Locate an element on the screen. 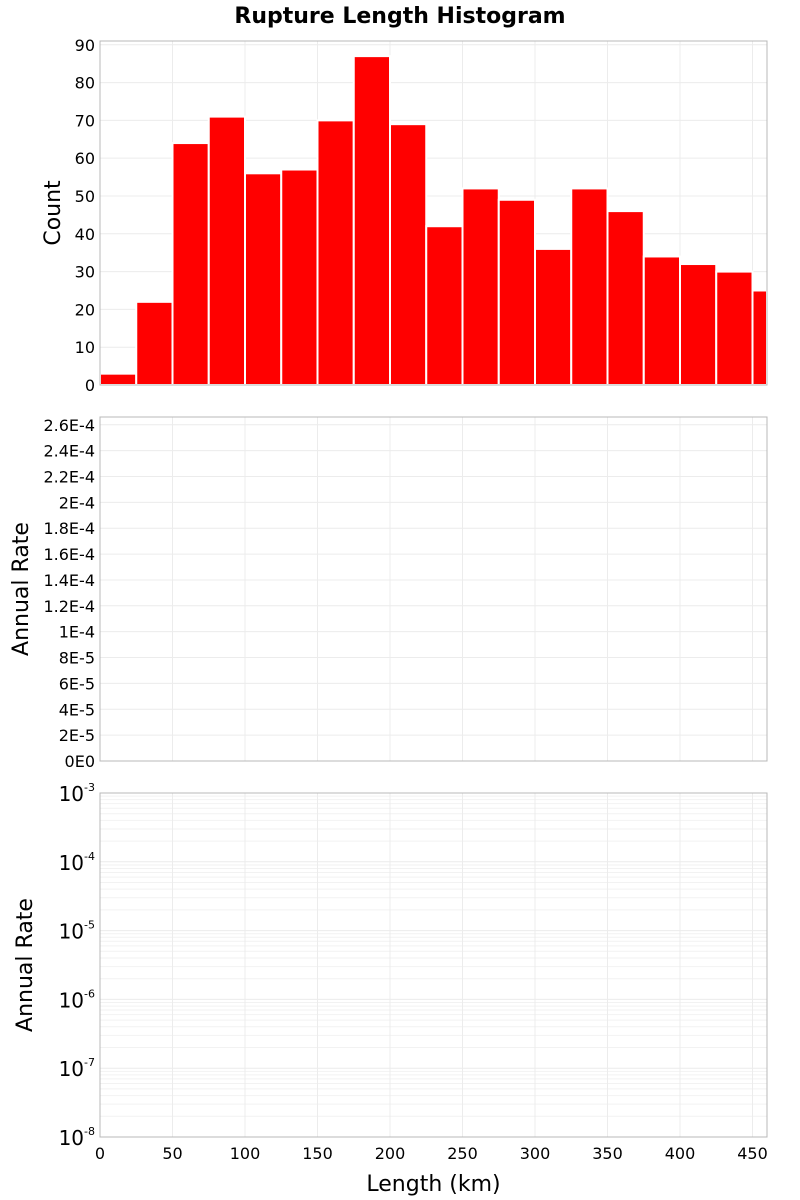  y-tick-label: 0E0 is located at coordinates (80, 761).